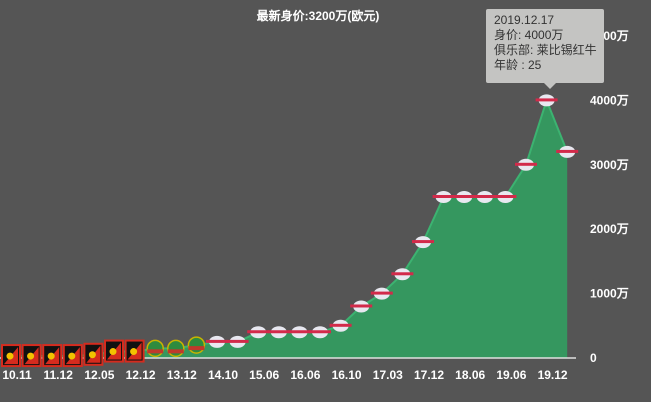  I want to click on y-tick-label: 0, so click(593, 358).